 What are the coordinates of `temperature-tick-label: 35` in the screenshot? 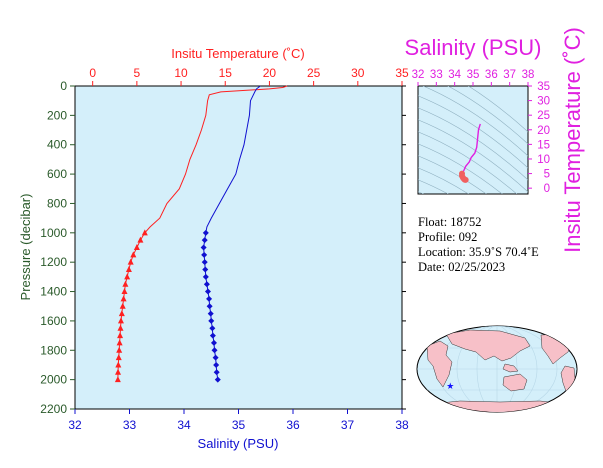 It's located at (402, 73).